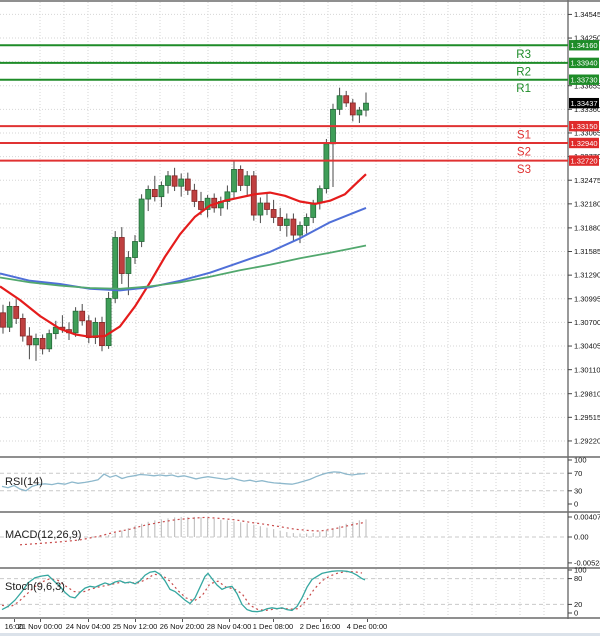  What do you see at coordinates (182, 626) in the screenshot?
I see `time-label: 26 Nov 20:00` at bounding box center [182, 626].